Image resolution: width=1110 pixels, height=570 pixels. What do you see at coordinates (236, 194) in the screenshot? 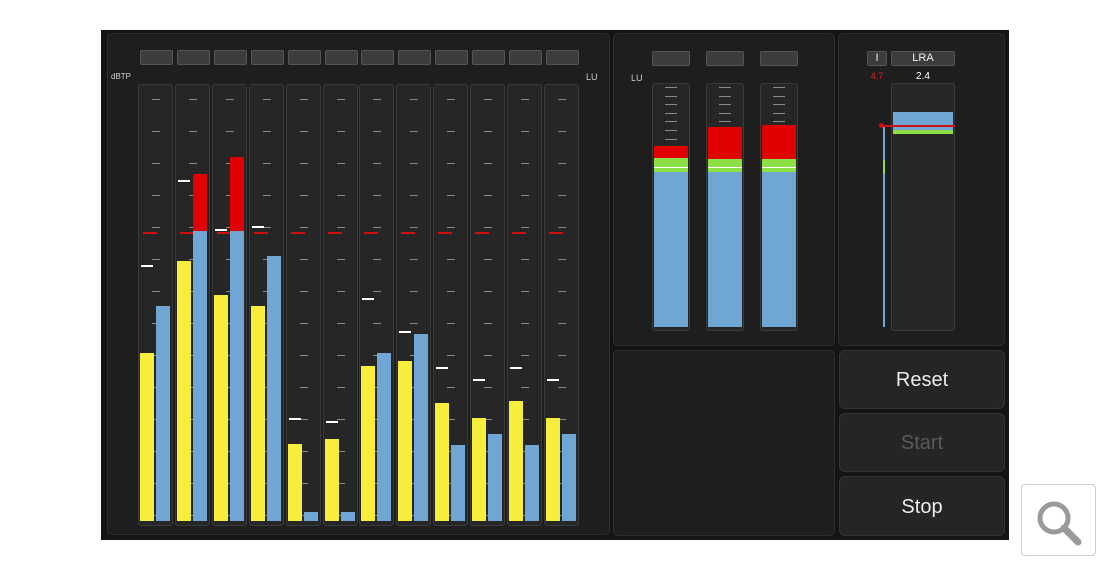
I see `over-bar-c` at bounding box center [236, 194].